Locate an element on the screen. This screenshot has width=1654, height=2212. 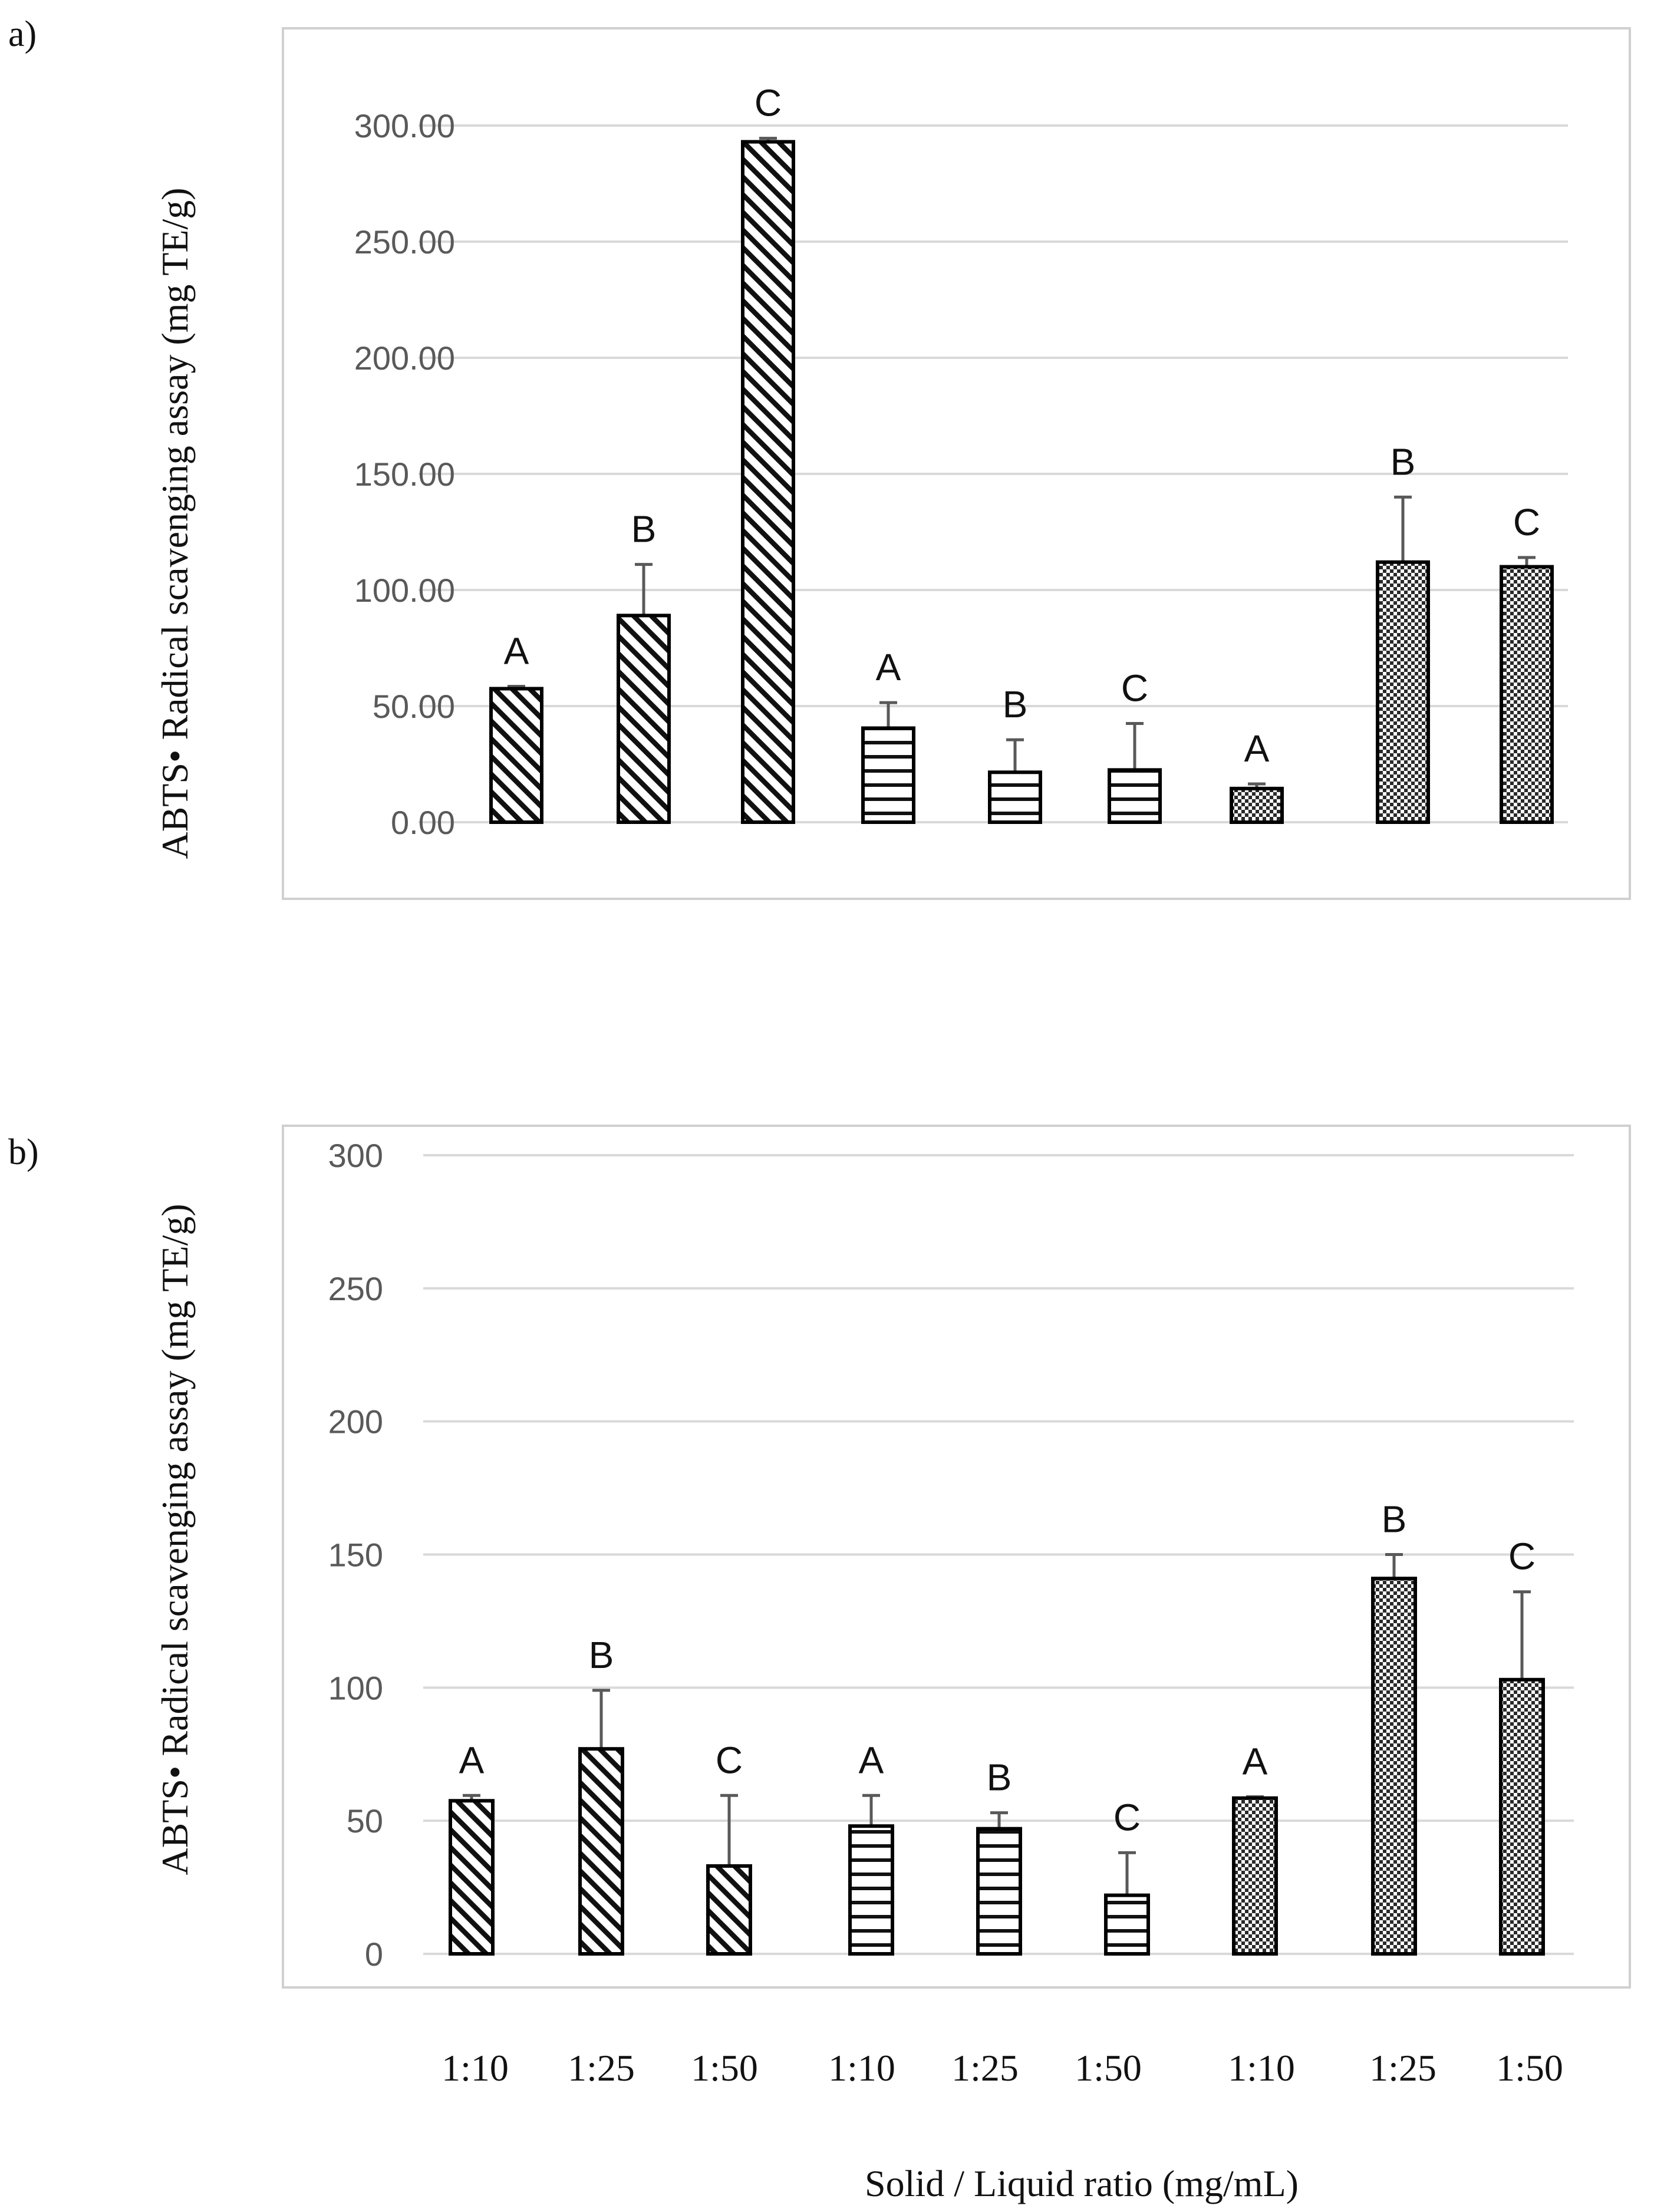
sig-letter-b-5: C is located at coordinates (1127, 1817).